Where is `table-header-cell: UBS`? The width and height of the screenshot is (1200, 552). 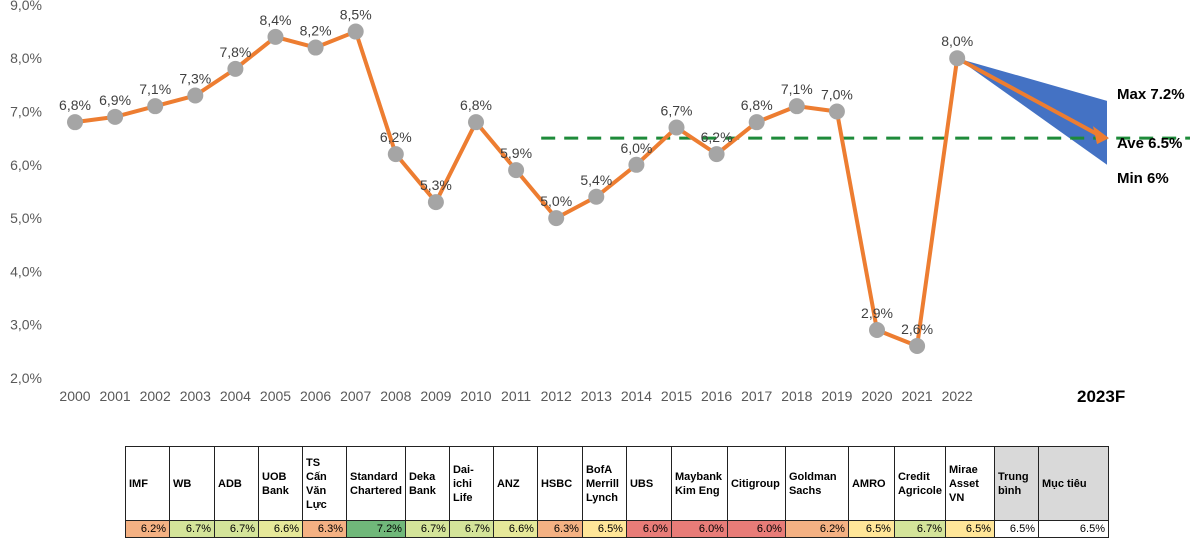 table-header-cell: UBS is located at coordinates (648, 483).